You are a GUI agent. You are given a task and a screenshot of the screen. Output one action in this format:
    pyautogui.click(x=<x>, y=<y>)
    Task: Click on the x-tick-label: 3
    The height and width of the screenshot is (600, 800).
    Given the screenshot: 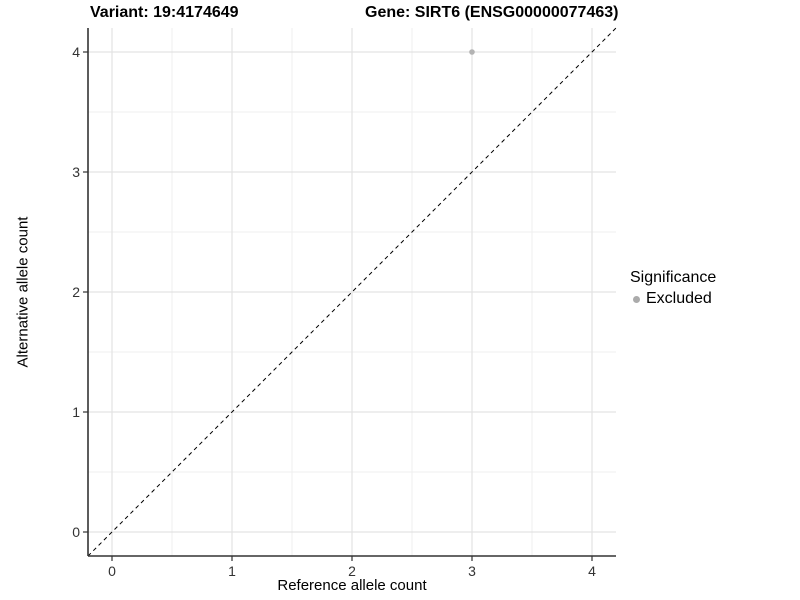 What is the action you would take?
    pyautogui.click(x=472, y=571)
    